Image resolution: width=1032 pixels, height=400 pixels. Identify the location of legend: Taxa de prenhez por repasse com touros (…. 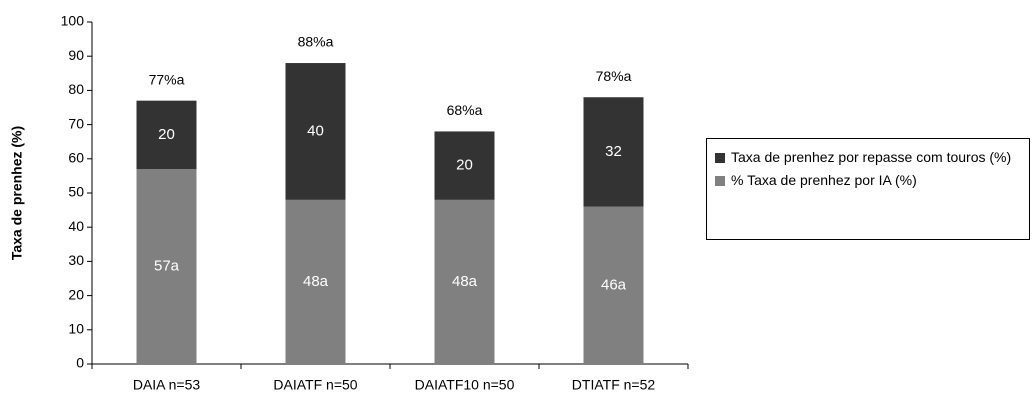
(868, 189).